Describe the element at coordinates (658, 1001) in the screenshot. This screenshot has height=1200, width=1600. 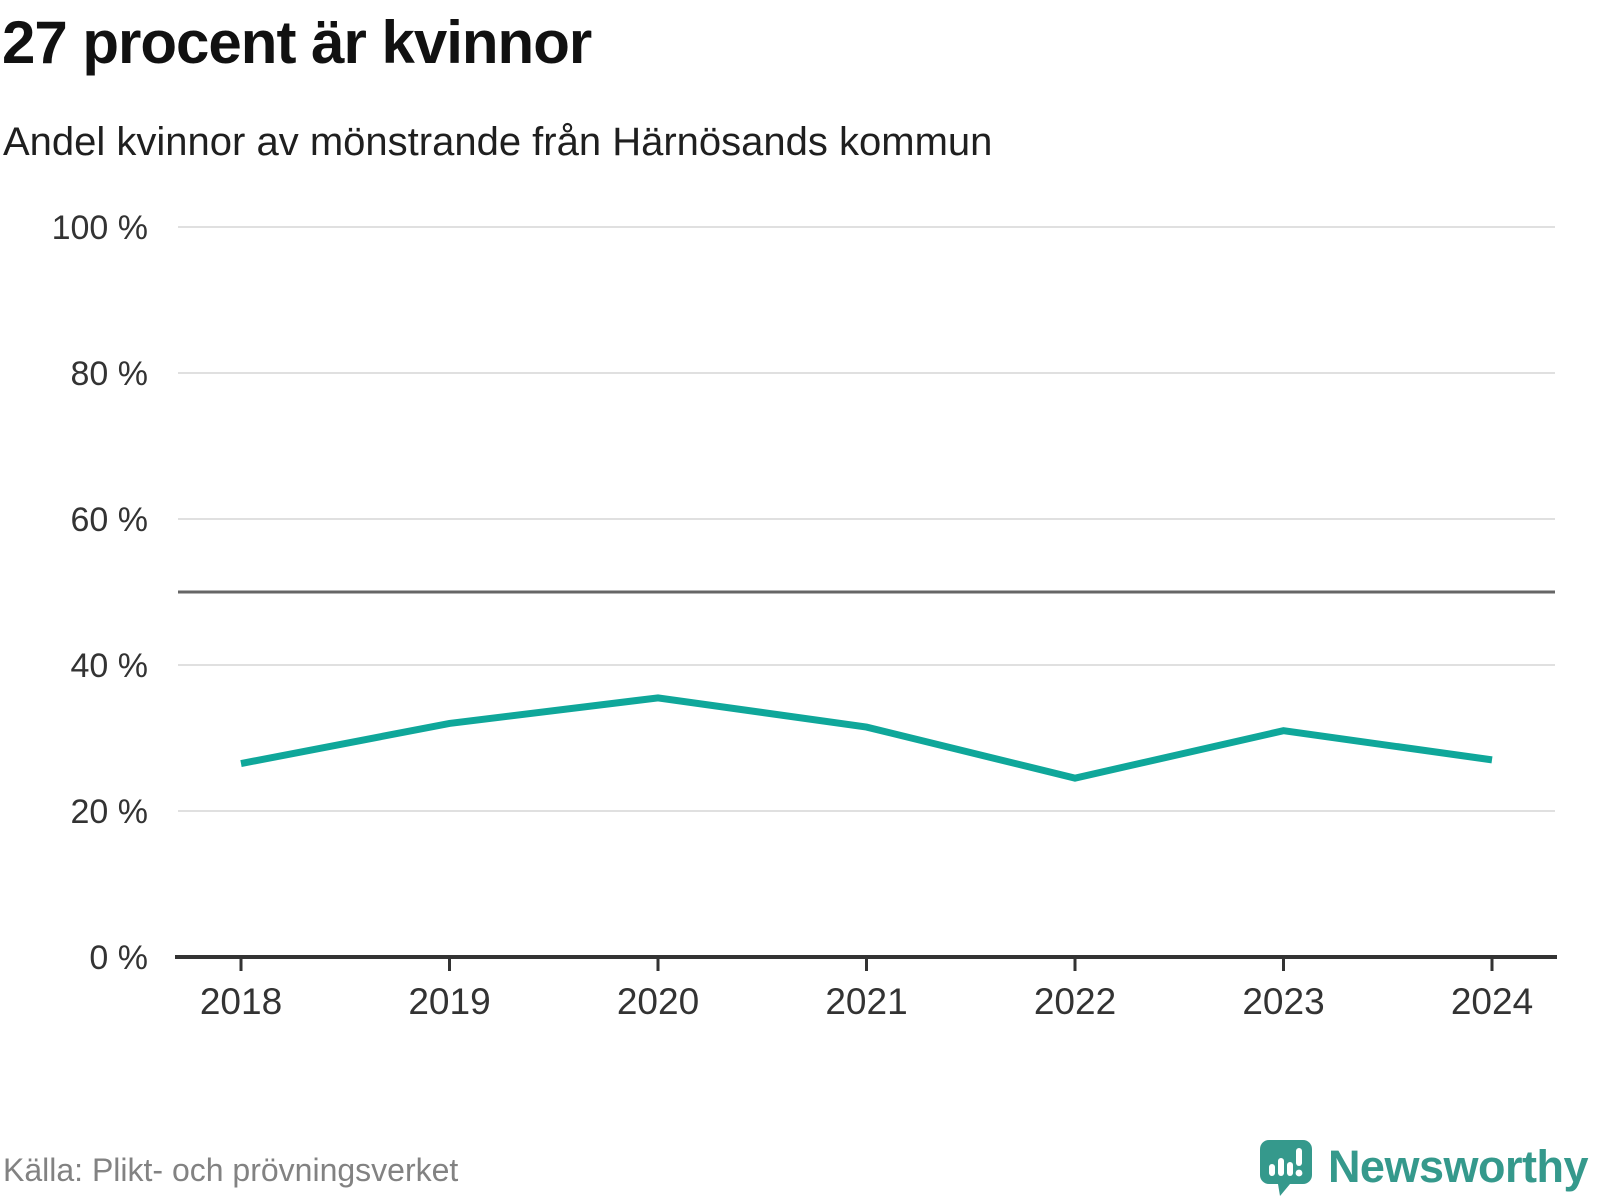
I see `x-axis-label-2020: 2020` at that location.